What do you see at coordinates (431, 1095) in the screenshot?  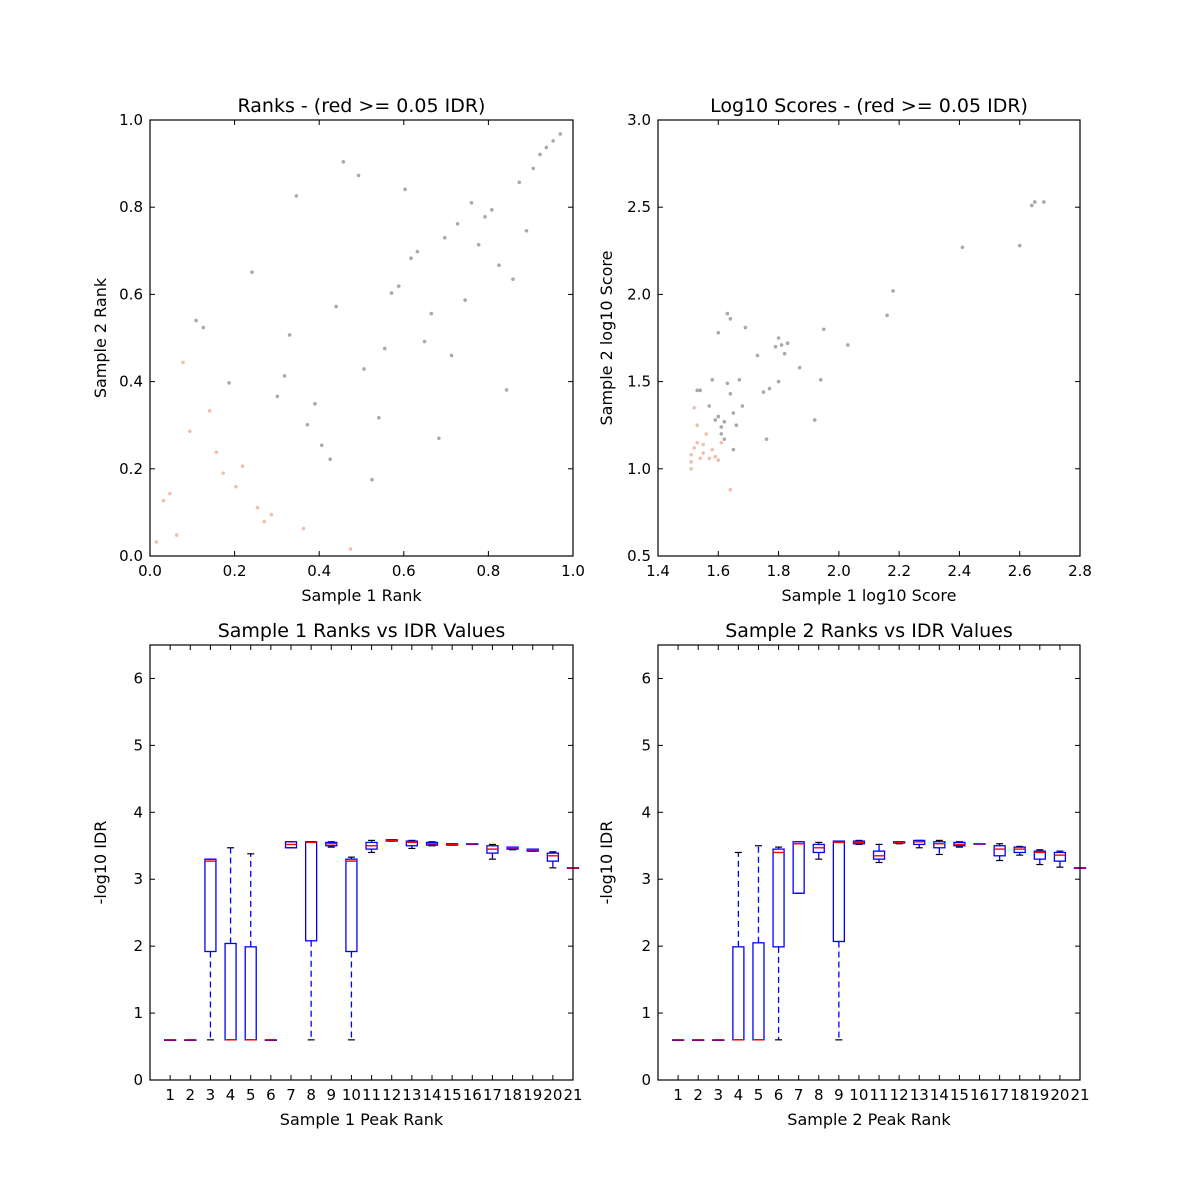 I see `x-tick-label: 14` at bounding box center [431, 1095].